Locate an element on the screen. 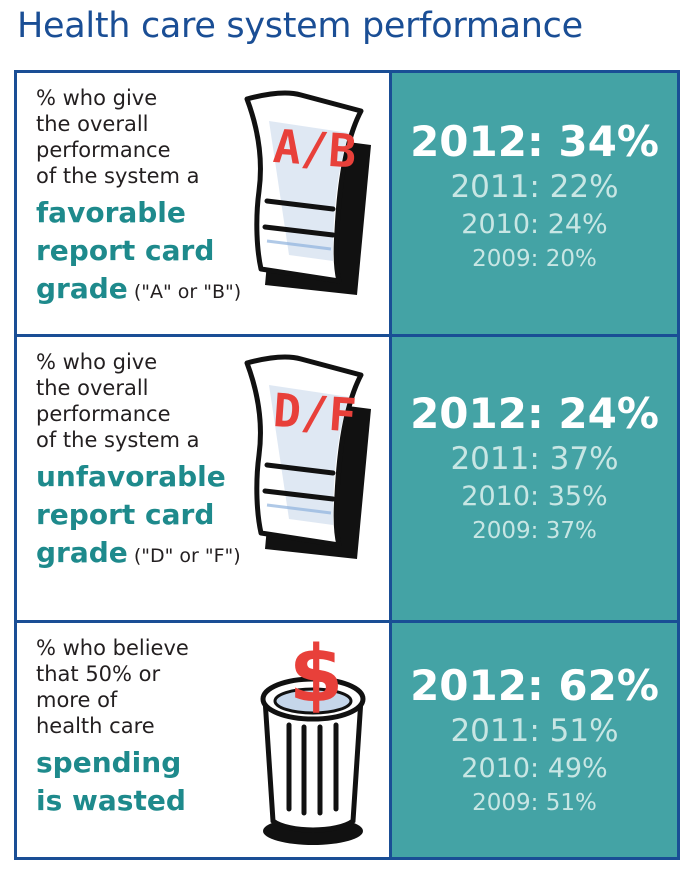 Image resolution: width=693 pixels, height=870 pixels. value-2011: 2011: 51% is located at coordinates (534, 731).